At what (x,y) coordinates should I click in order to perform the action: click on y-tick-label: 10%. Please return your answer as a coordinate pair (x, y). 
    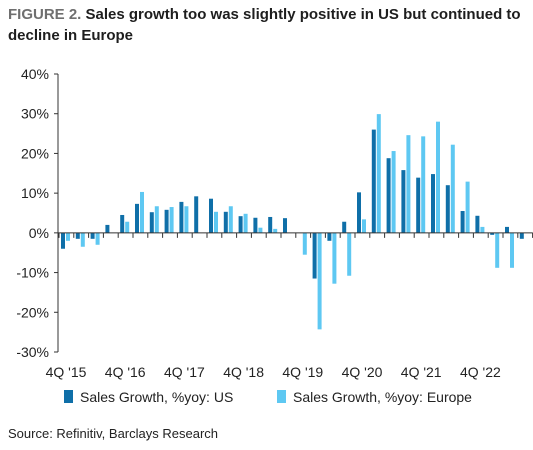
    Looking at the image, I should click on (35, 193).